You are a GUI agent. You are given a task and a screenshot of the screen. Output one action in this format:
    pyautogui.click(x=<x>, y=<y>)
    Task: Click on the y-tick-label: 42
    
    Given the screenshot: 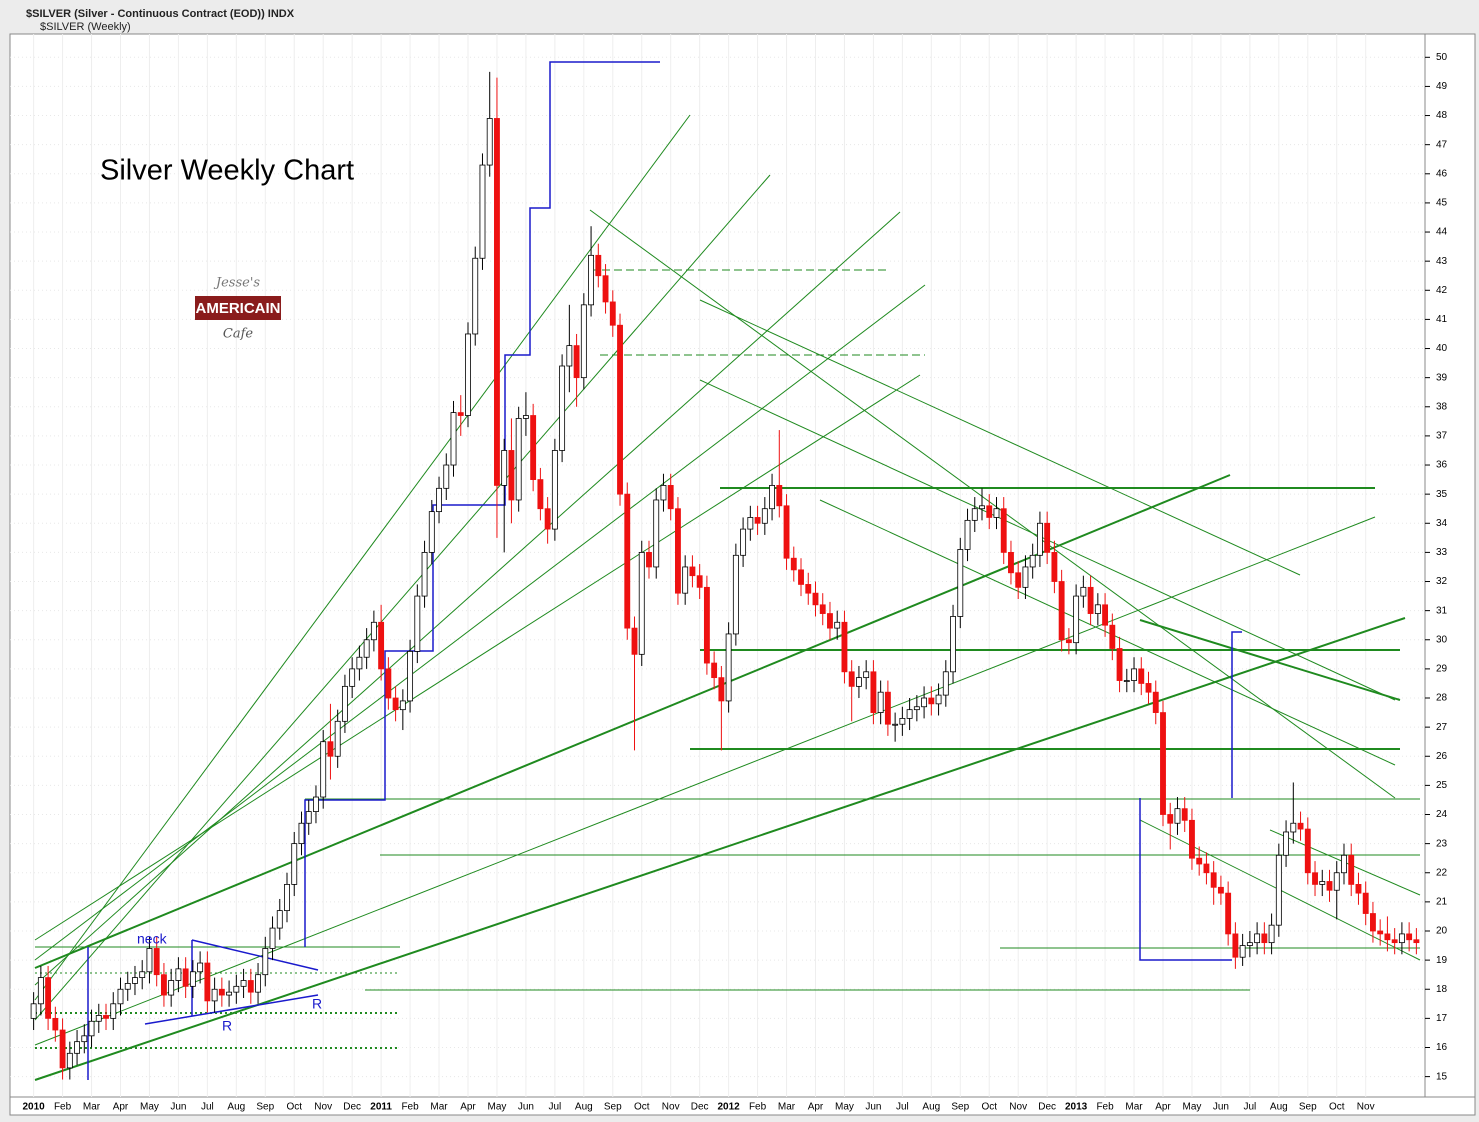 What is the action you would take?
    pyautogui.click(x=1442, y=290)
    